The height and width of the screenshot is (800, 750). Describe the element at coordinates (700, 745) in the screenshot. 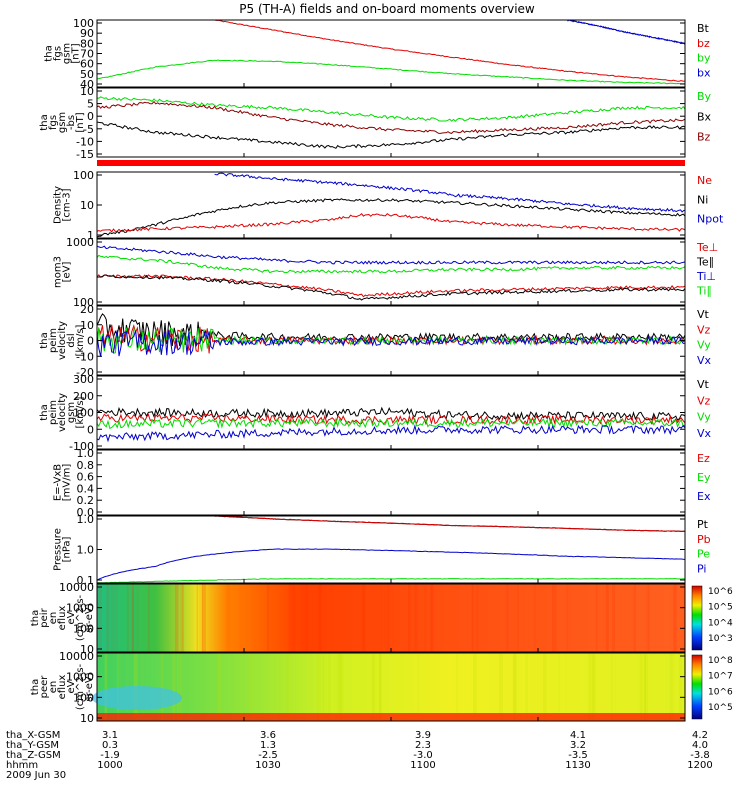

I see `axis-row-value: 4.0` at that location.